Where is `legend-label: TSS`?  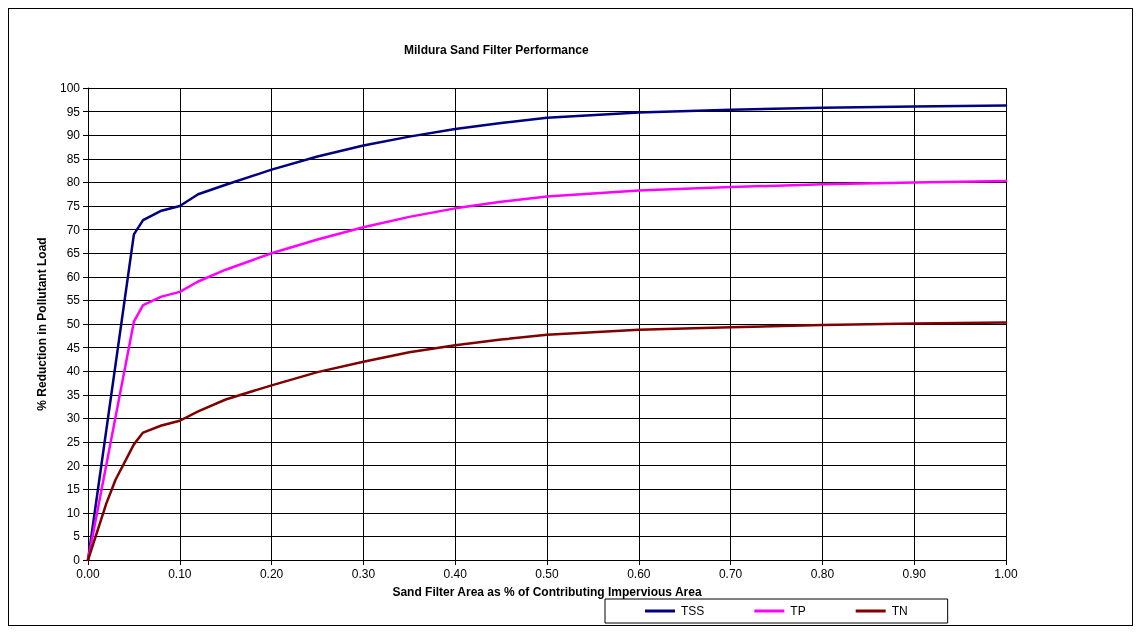 legend-label: TSS is located at coordinates (693, 611).